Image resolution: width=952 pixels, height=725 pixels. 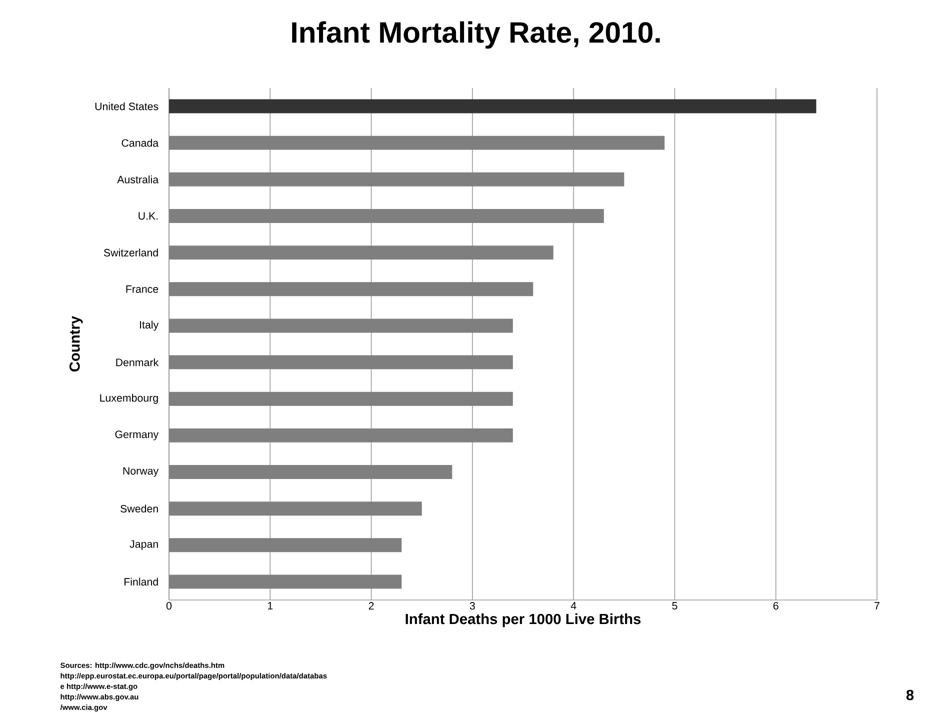 What do you see at coordinates (573, 606) in the screenshot?
I see `x-tick-label: 4` at bounding box center [573, 606].